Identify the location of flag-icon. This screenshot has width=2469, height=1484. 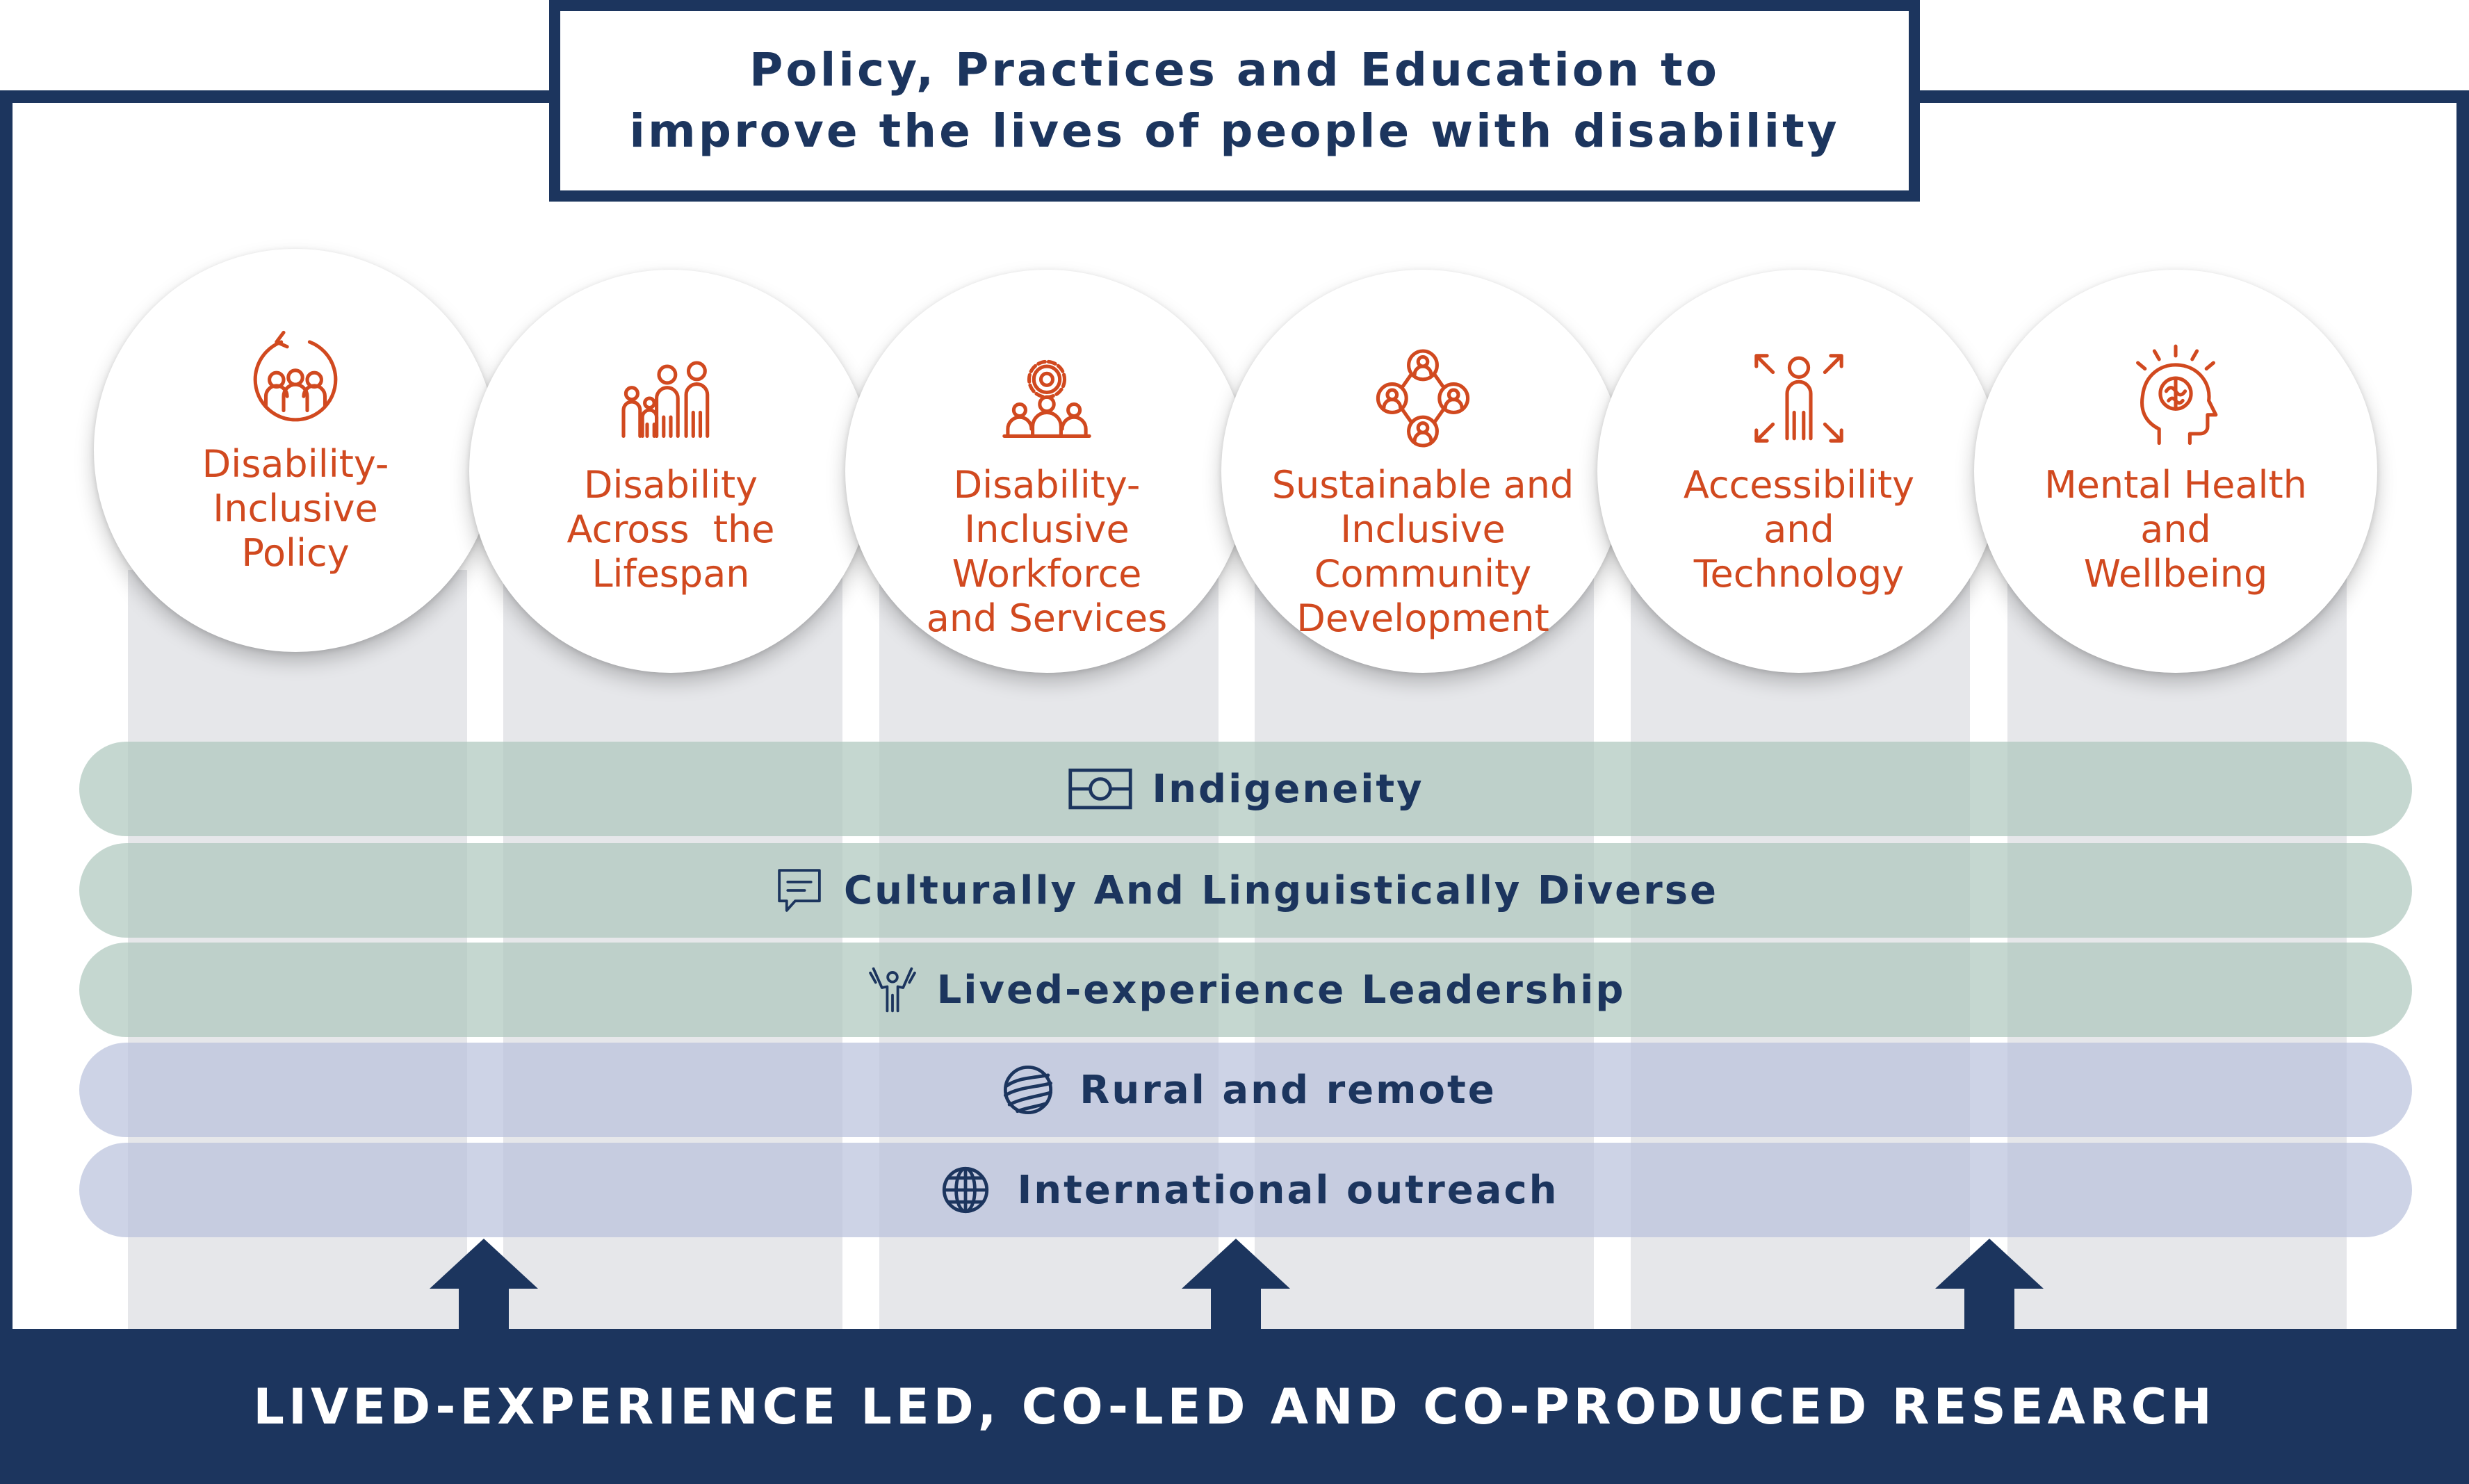
(1100, 789).